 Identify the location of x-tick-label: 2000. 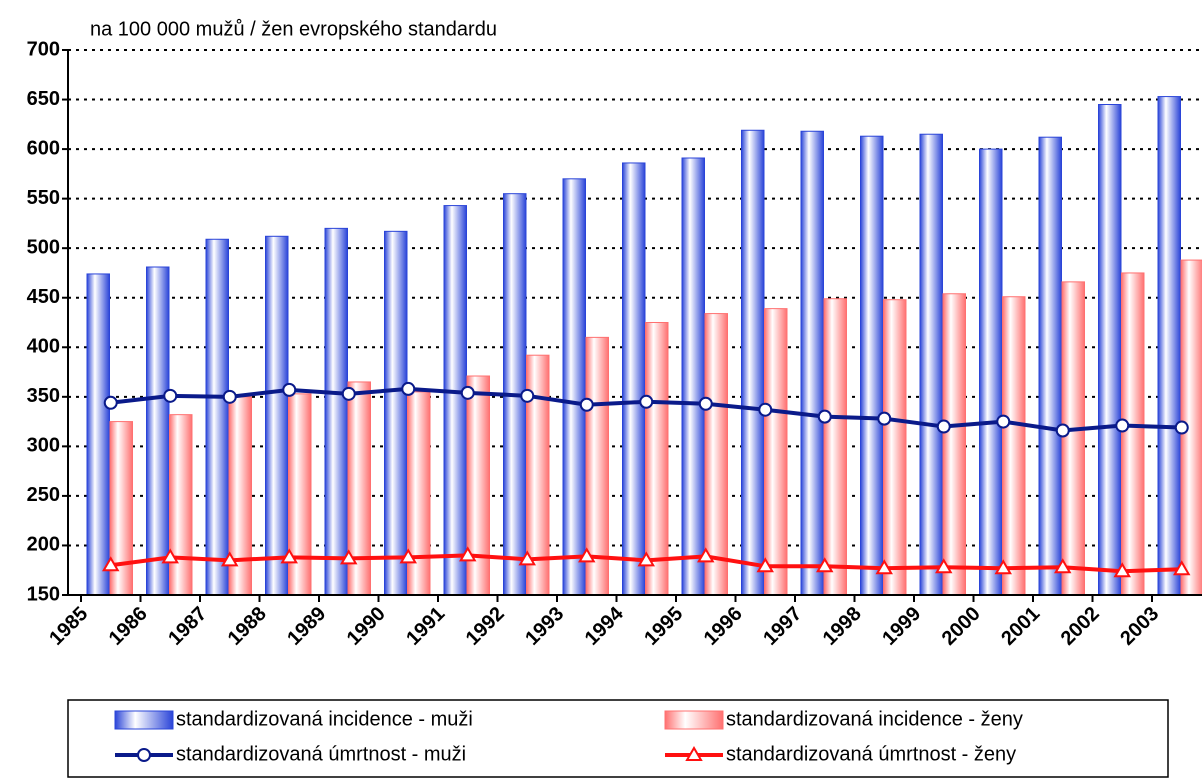
(961, 626).